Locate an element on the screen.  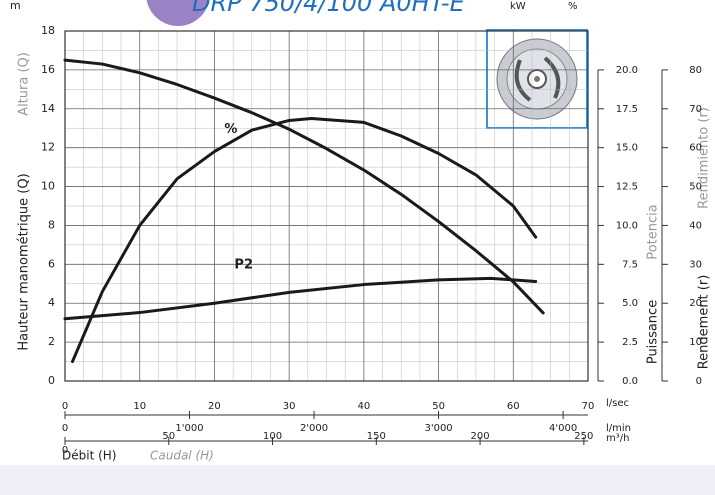
x-tick-label: 30 is located at coordinates (289, 406).